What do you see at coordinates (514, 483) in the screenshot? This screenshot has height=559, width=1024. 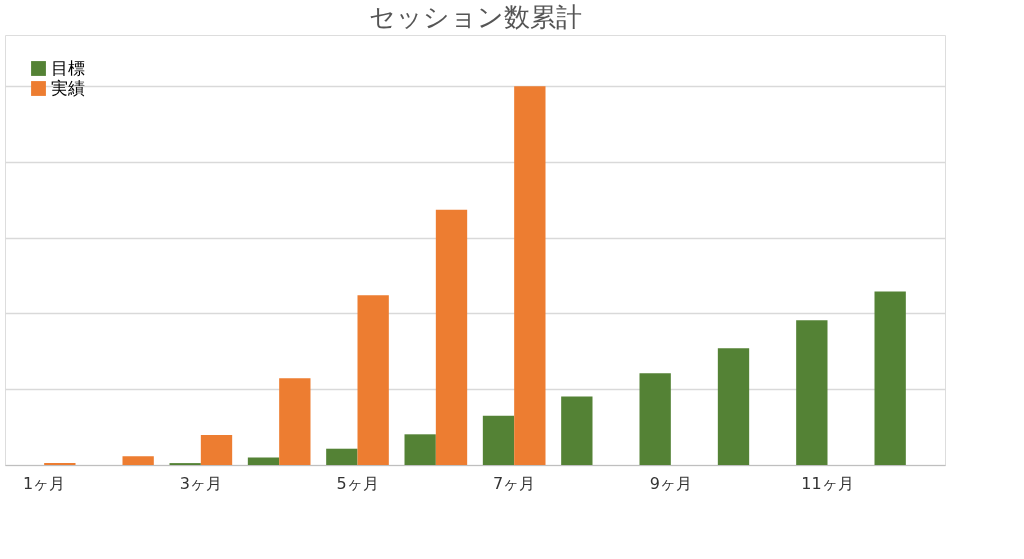 I see `x-tick-label: 7ヶ月` at bounding box center [514, 483].